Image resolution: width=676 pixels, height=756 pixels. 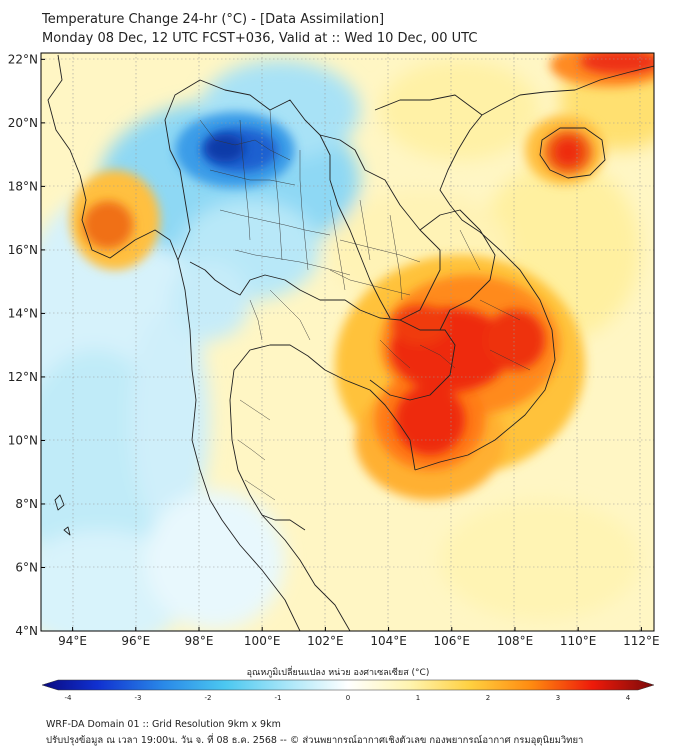 I want to click on colorbar-tick-label: -1, so click(x=278, y=697).